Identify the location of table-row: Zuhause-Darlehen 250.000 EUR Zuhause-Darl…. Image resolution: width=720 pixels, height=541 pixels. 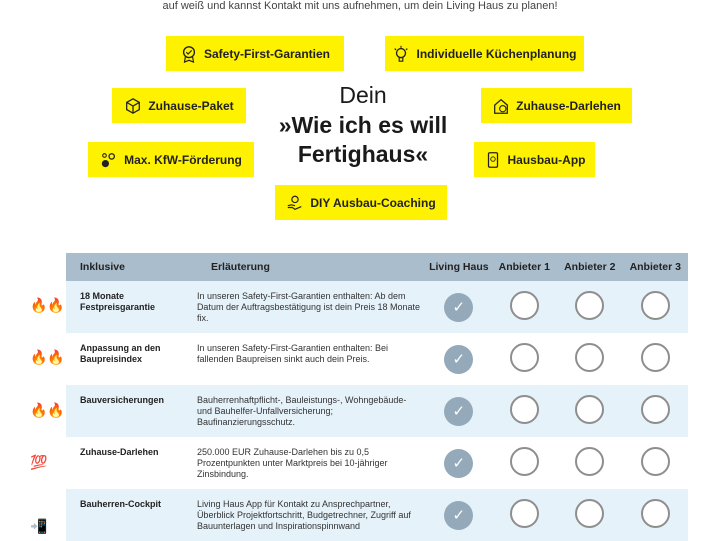
(377, 463).